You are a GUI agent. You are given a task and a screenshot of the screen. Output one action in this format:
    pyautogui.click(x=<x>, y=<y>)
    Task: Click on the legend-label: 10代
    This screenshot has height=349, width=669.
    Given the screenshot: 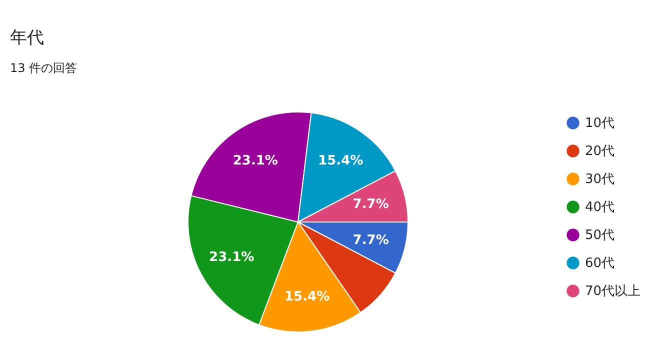 What is the action you would take?
    pyautogui.click(x=600, y=123)
    